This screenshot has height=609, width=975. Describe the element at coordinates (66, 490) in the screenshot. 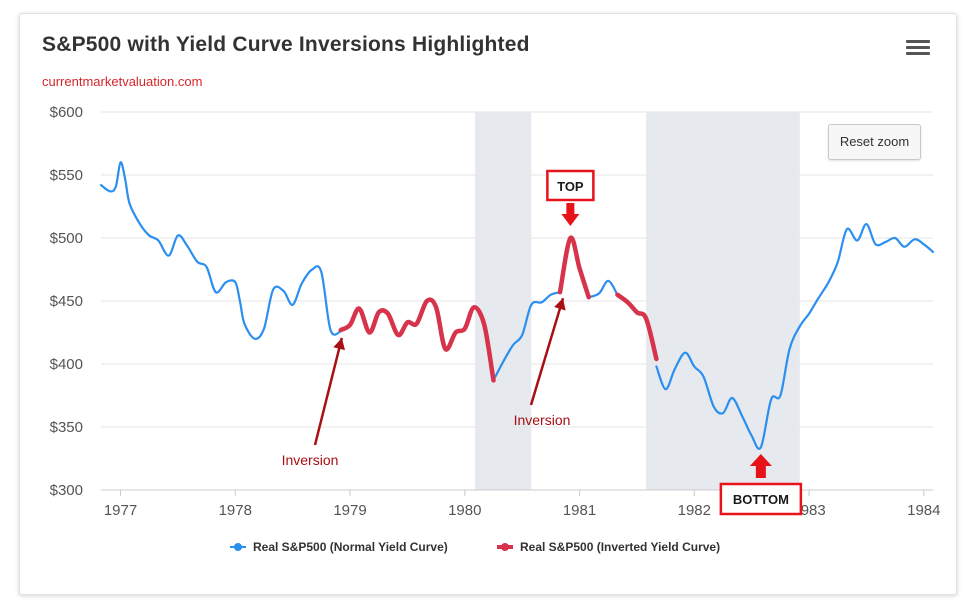

I see `y-tick-label: $300` at that location.